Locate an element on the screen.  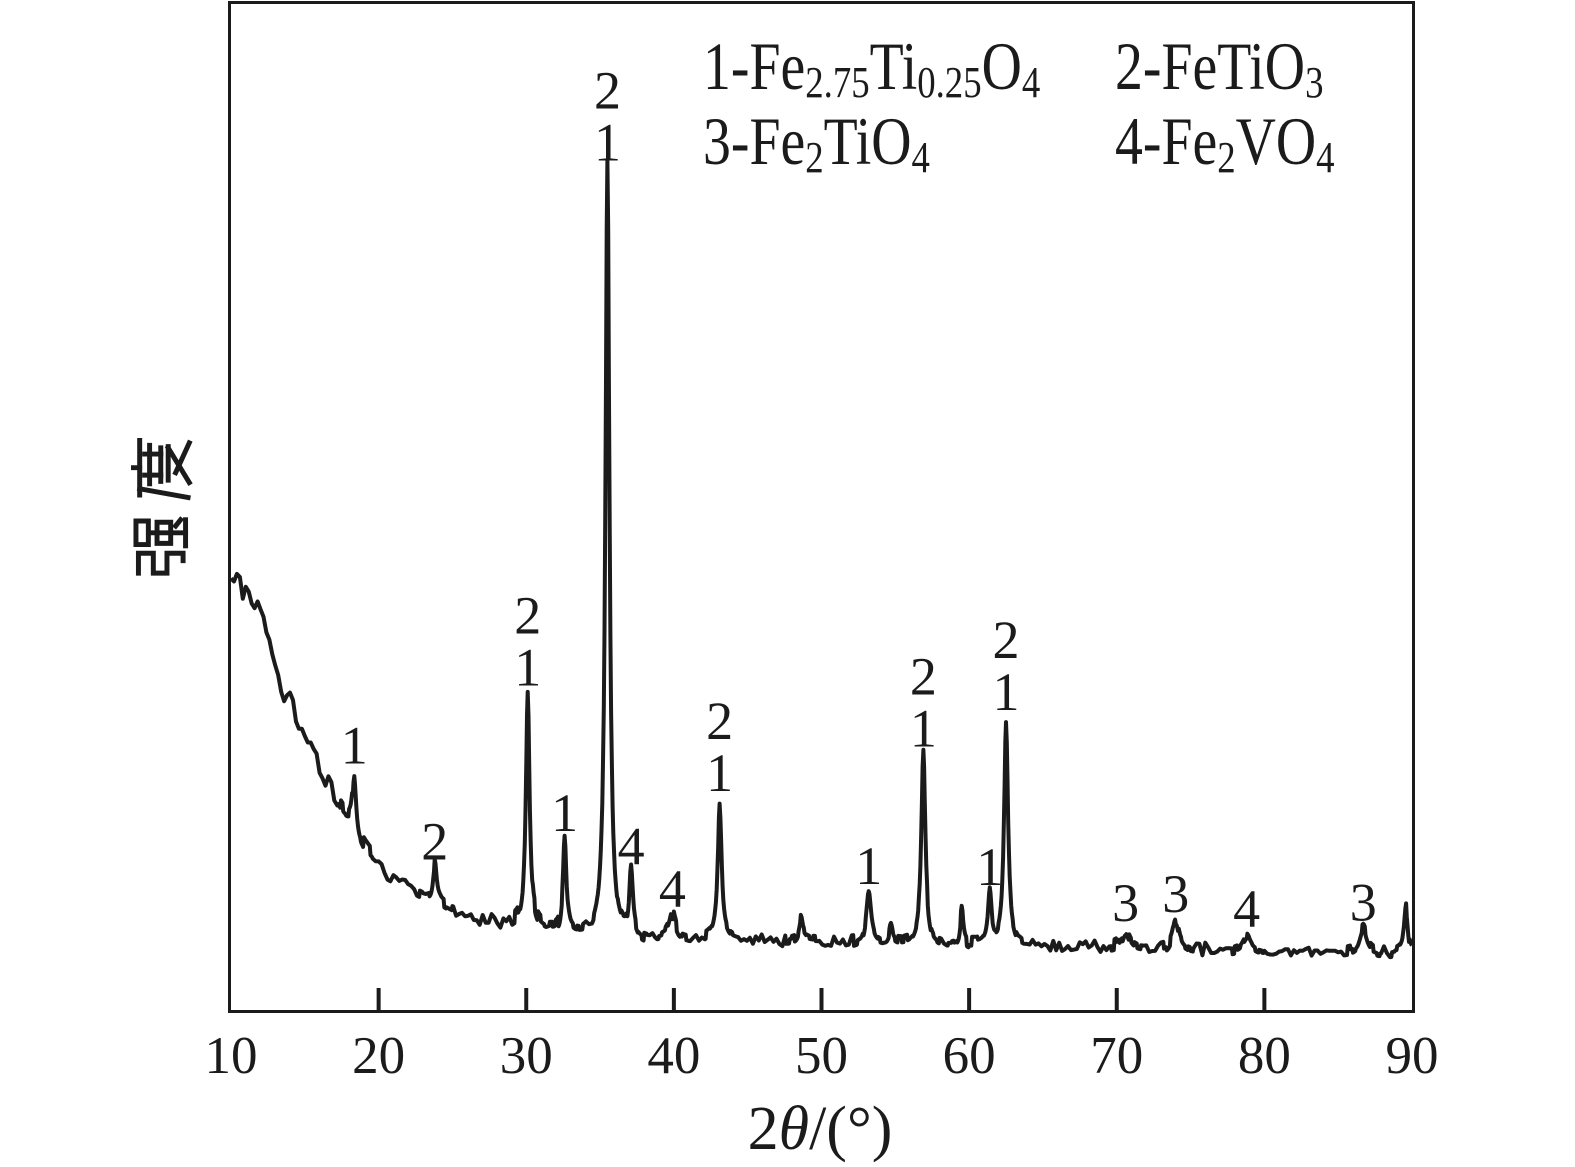
legend-entry-phase1: 1-Fe2.75Ti0.25O4 is located at coordinates (871, 68).